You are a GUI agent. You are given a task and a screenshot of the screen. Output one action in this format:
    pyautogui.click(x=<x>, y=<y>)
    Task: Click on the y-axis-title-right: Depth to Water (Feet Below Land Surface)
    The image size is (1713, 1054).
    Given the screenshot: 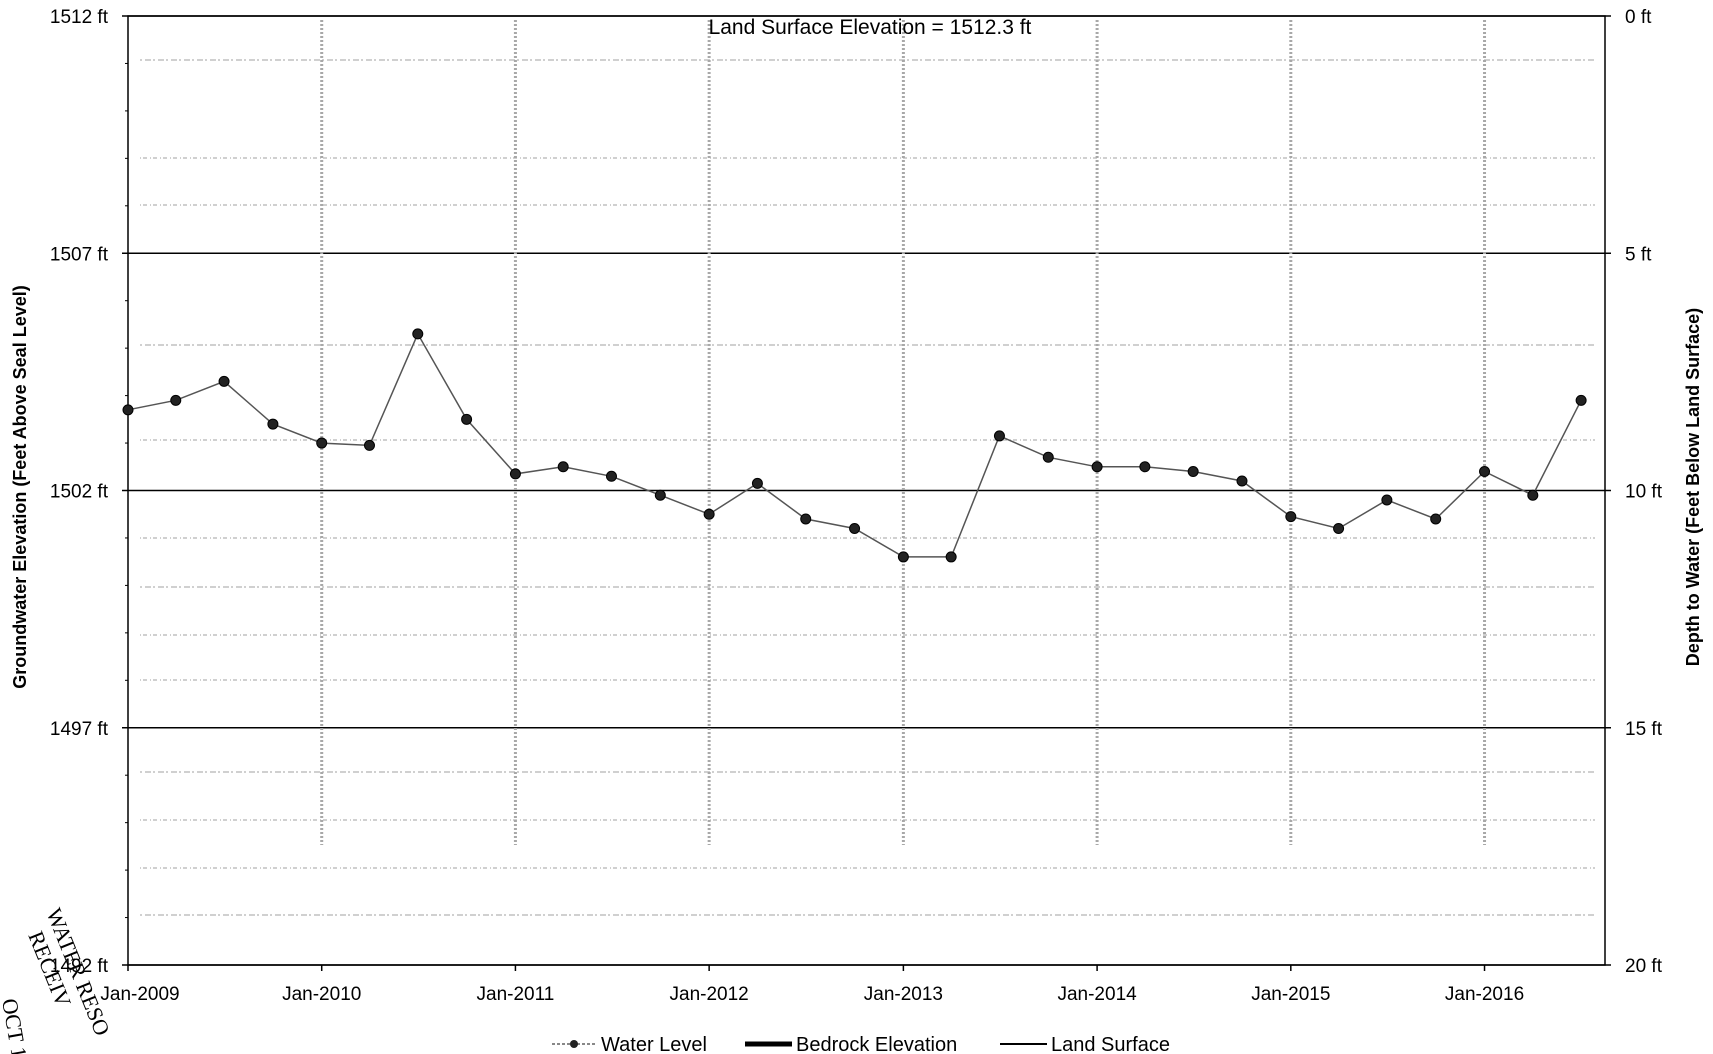 What is the action you would take?
    pyautogui.click(x=1693, y=487)
    